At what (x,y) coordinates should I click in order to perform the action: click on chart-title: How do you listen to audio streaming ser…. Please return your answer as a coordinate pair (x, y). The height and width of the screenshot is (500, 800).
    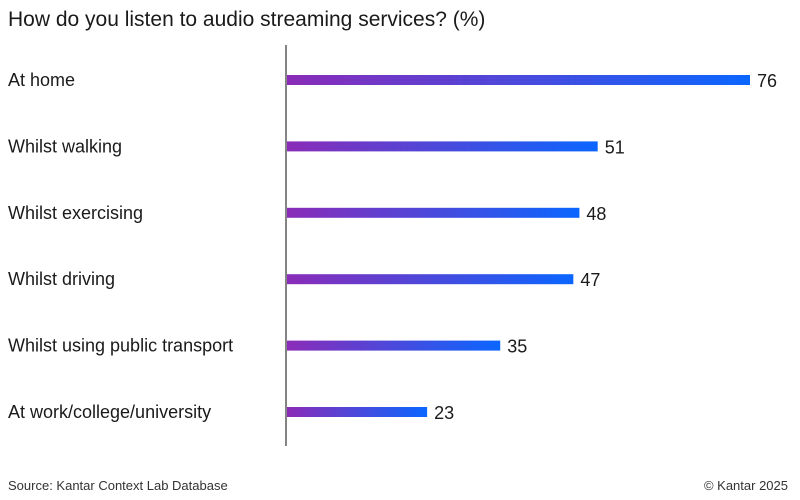
    Looking at the image, I should click on (247, 19).